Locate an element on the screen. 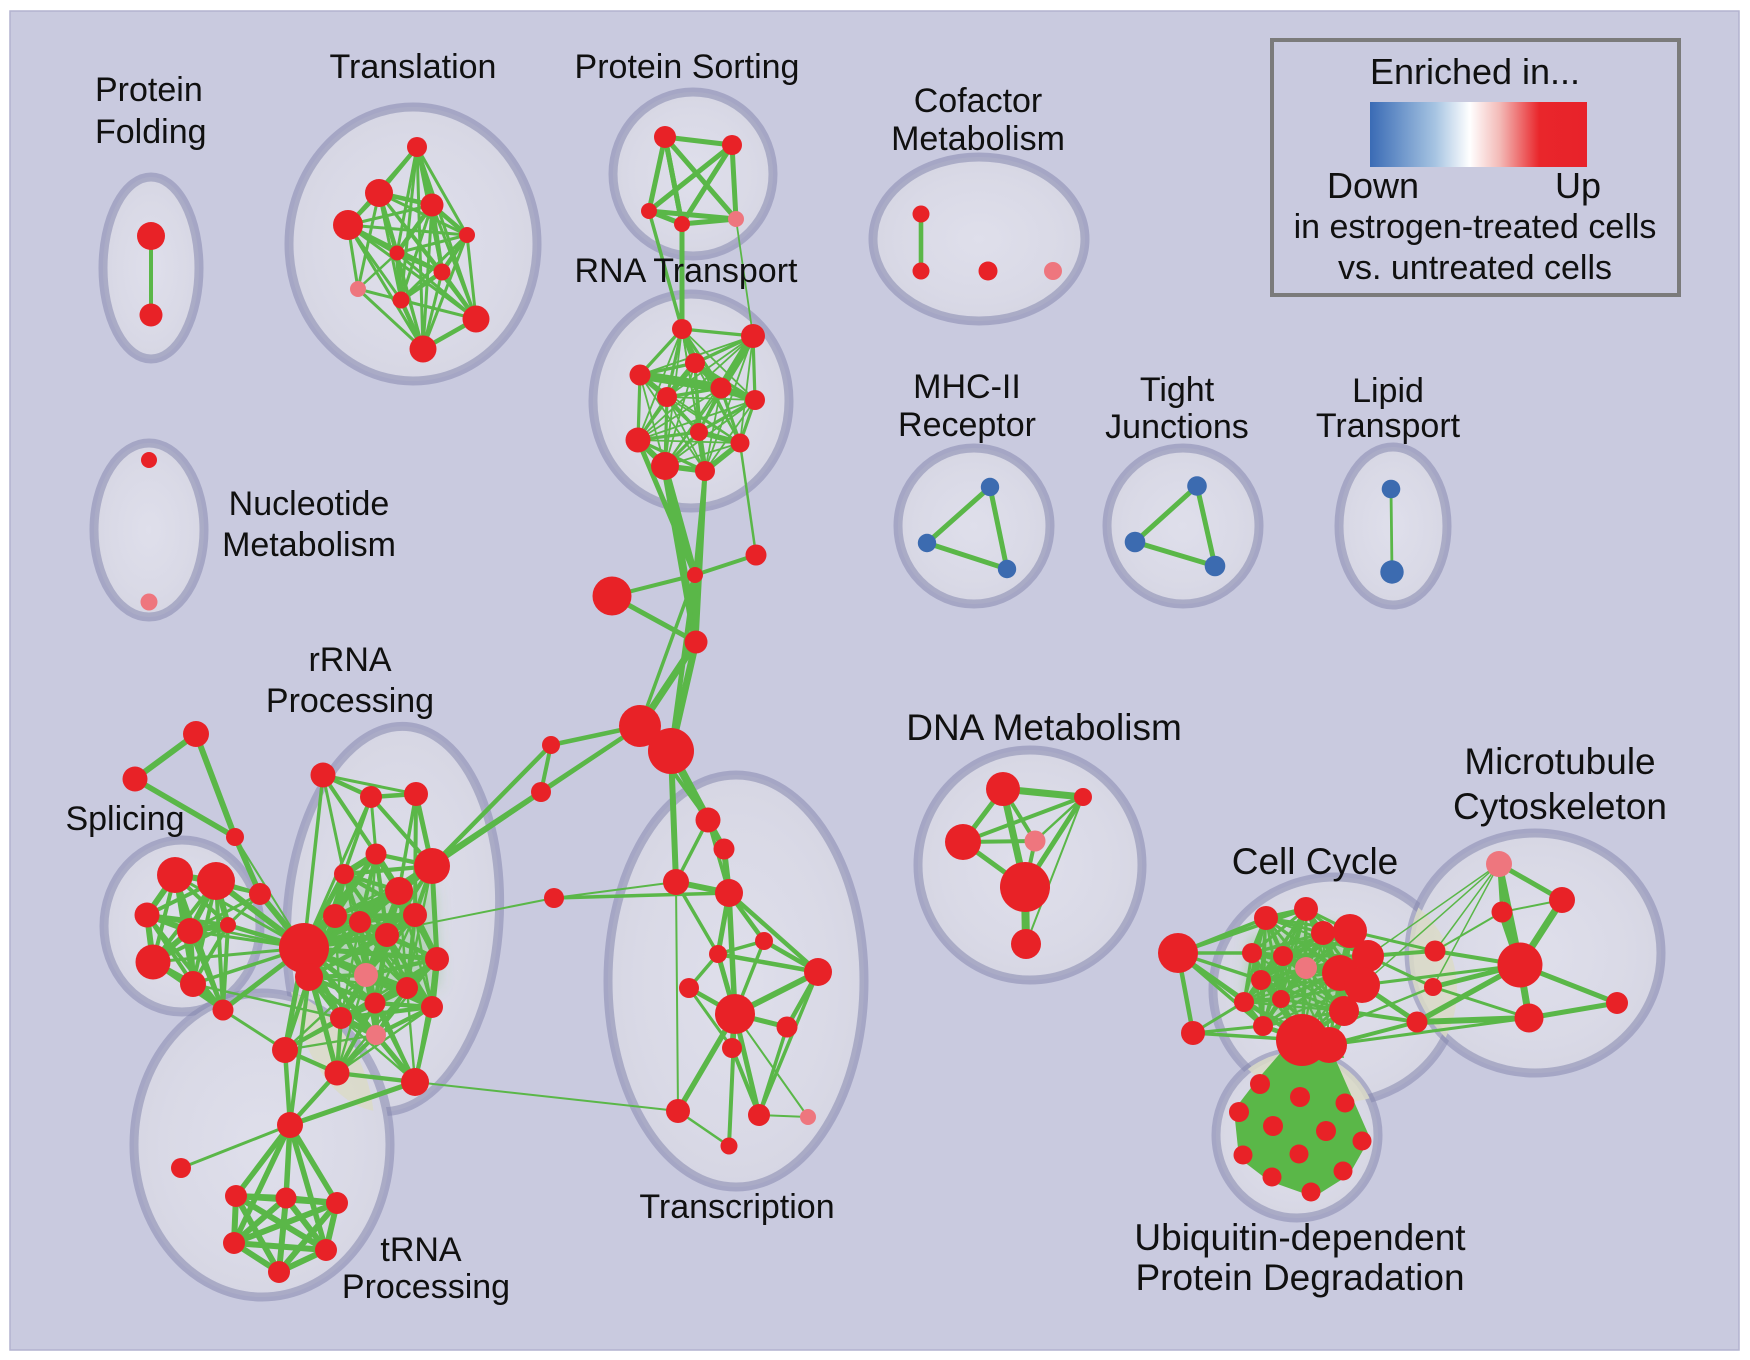  svg-text: Protein is located at coordinates (149, 90).